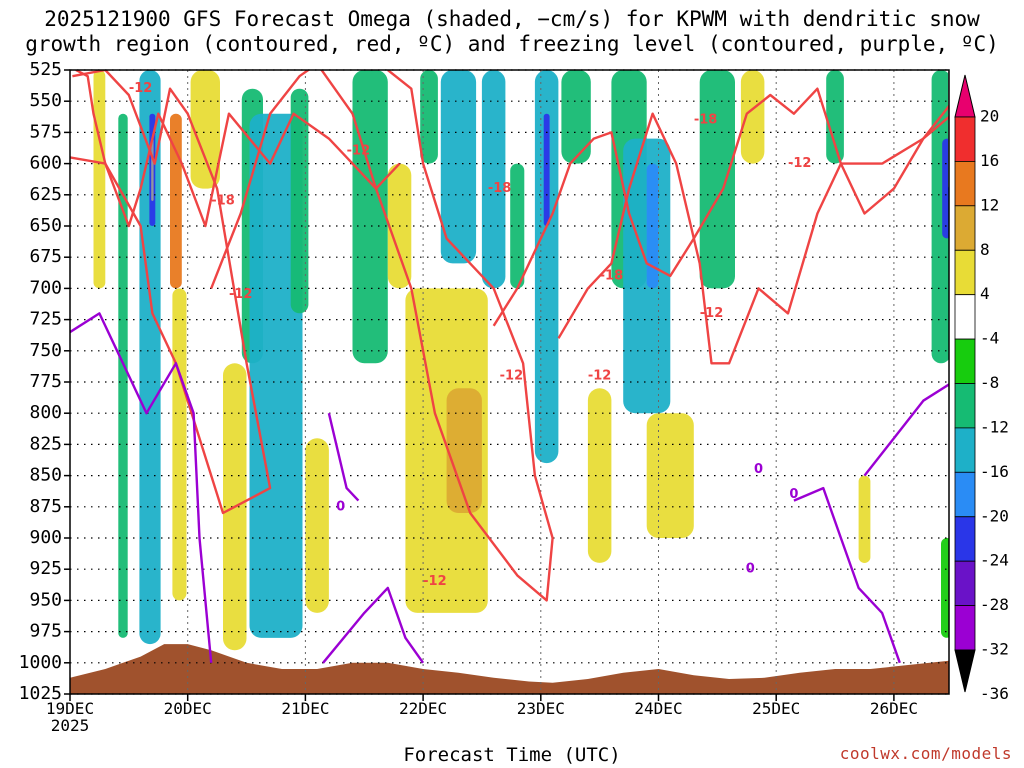 The image size is (1024, 768). I want to click on colorbar-tick-label: 16, so click(989, 160).